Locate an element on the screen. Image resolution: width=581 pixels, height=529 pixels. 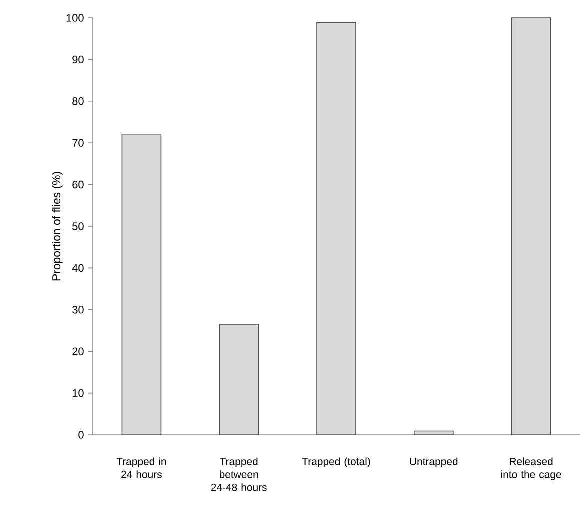
x-tick-label: Trapped between 24-48 hours is located at coordinates (239, 475).